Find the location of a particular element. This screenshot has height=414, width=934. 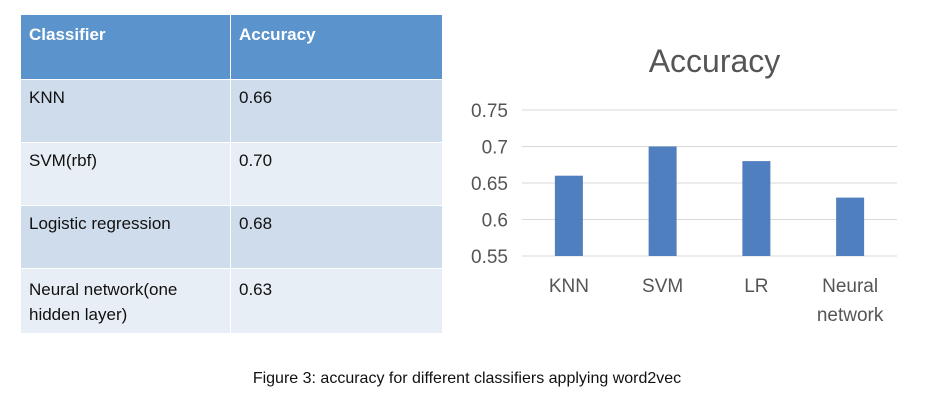

cell-accuracy: 0.63 is located at coordinates (336, 301).